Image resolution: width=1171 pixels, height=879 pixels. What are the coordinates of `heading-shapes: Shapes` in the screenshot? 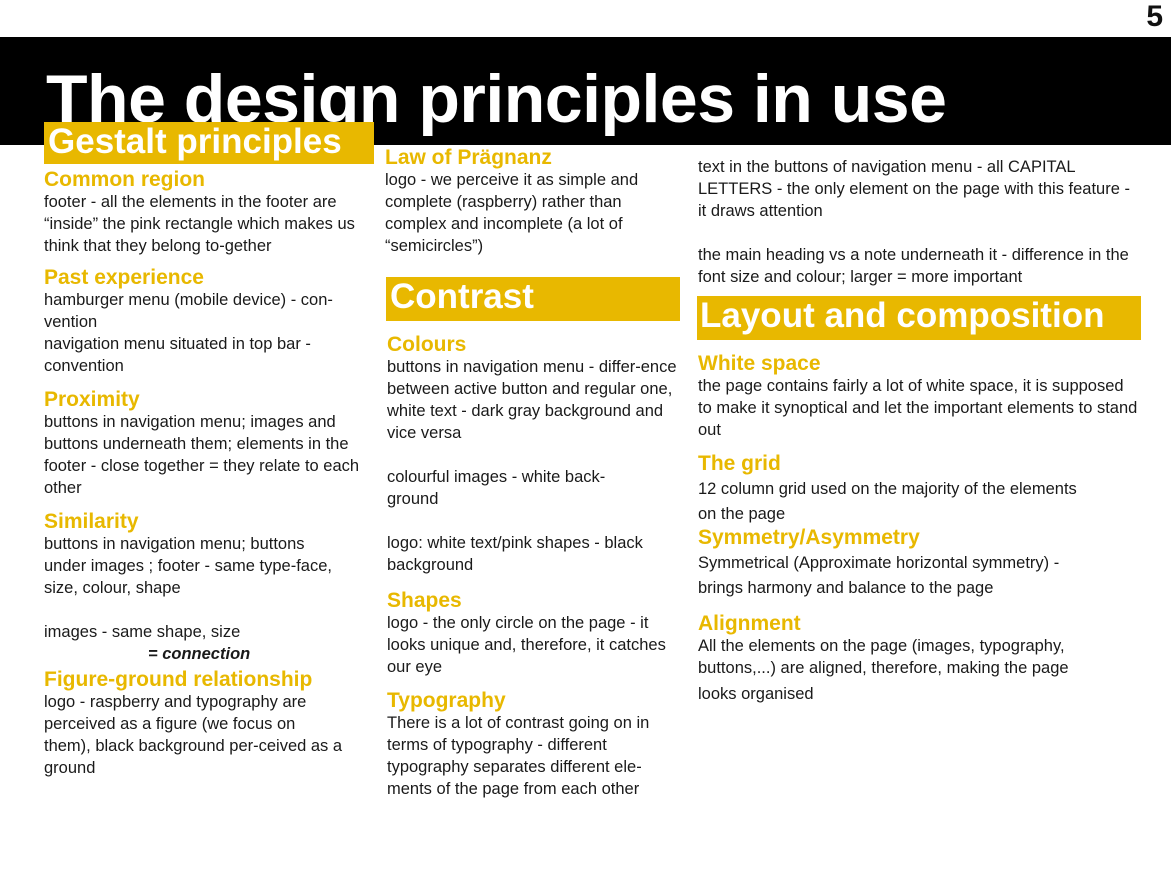 It's located at (424, 600).